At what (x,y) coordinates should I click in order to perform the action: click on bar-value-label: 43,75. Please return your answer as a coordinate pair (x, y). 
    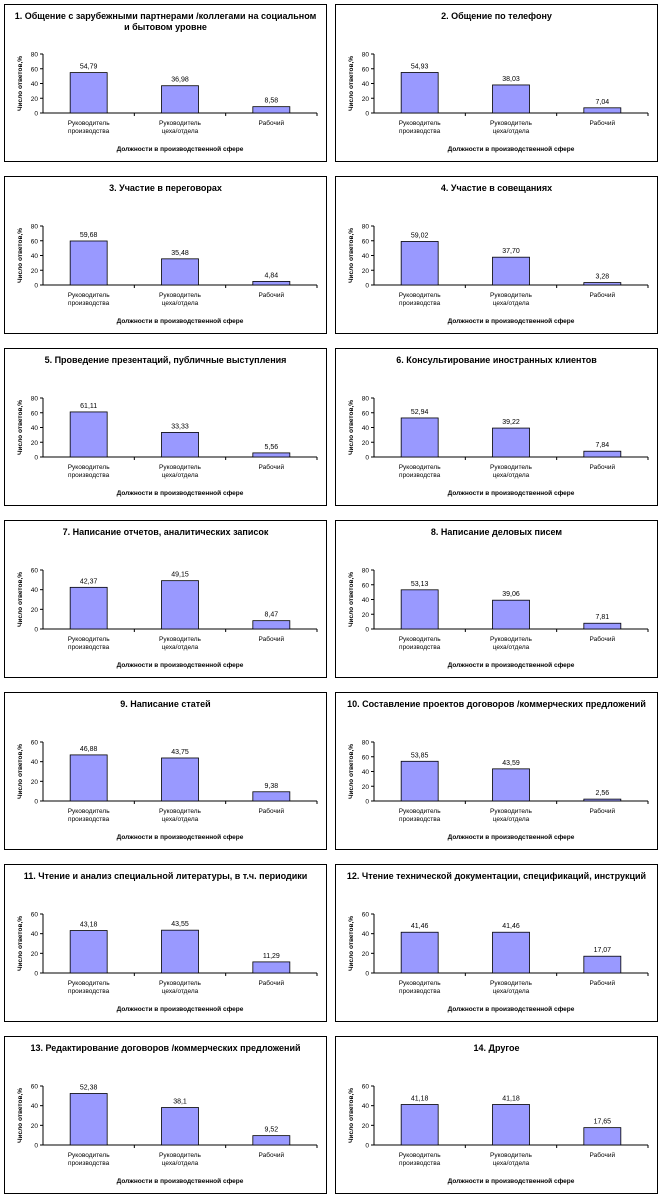
    Looking at the image, I should click on (180, 752).